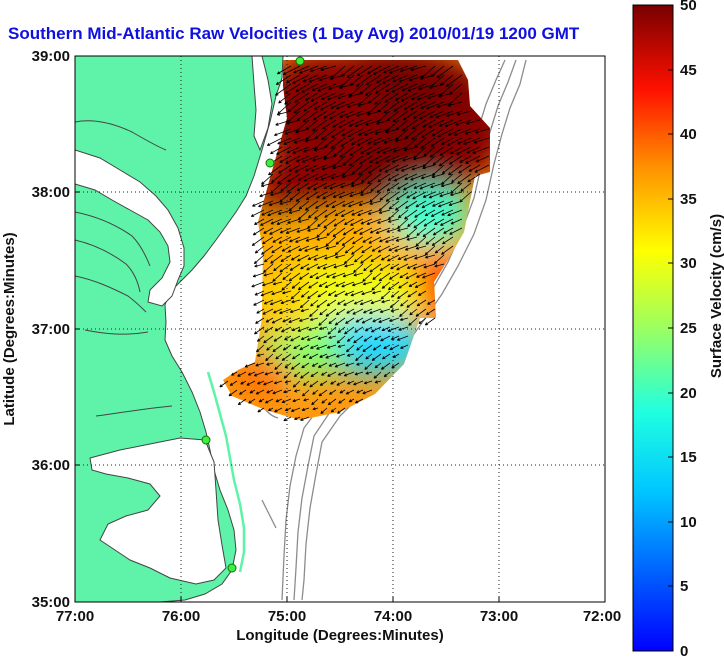 This screenshot has width=724, height=659. What do you see at coordinates (393, 616) in the screenshot?
I see `x-tick-label: 74:00` at bounding box center [393, 616].